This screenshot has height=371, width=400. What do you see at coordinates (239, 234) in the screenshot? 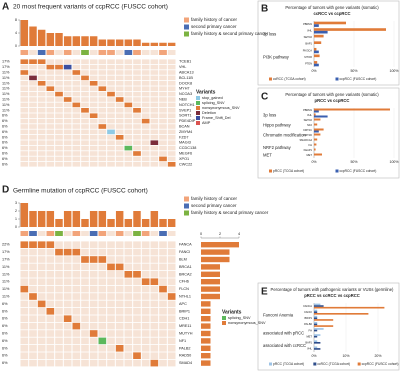
I see `x-tick-label: 4` at bounding box center [239, 234].